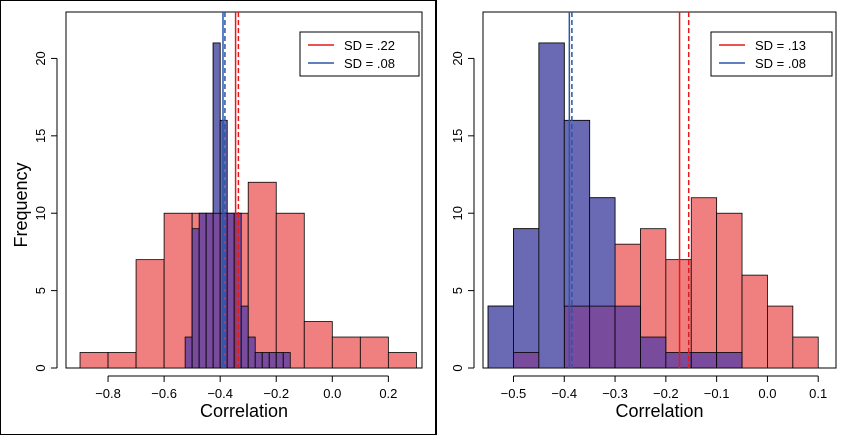 The width and height of the screenshot is (849, 435). What do you see at coordinates (369, 45) in the screenshot?
I see `legend-label: SD = .22` at bounding box center [369, 45].